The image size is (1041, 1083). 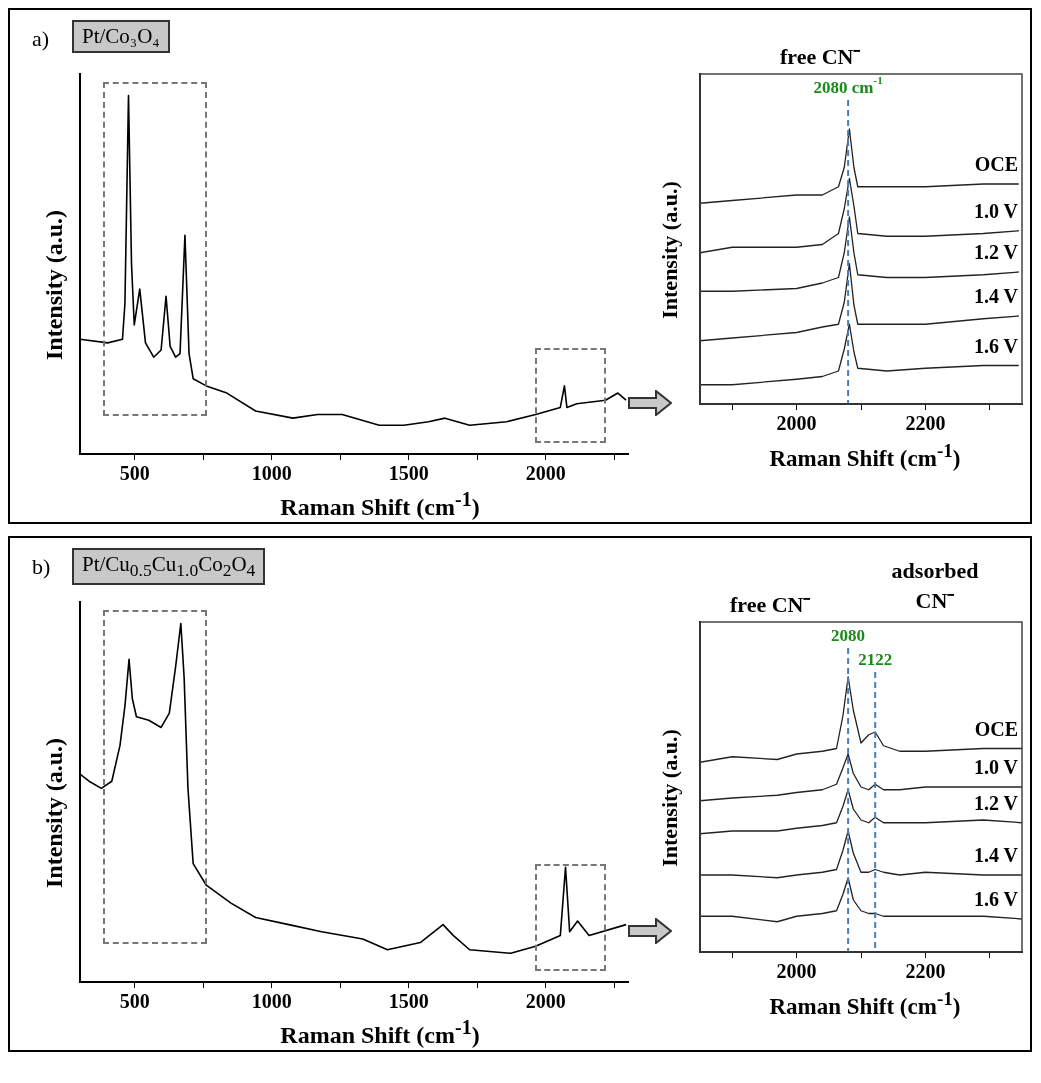 What do you see at coordinates (875, 659) in the screenshot?
I see `ref-line-label: 2122` at bounding box center [875, 659].